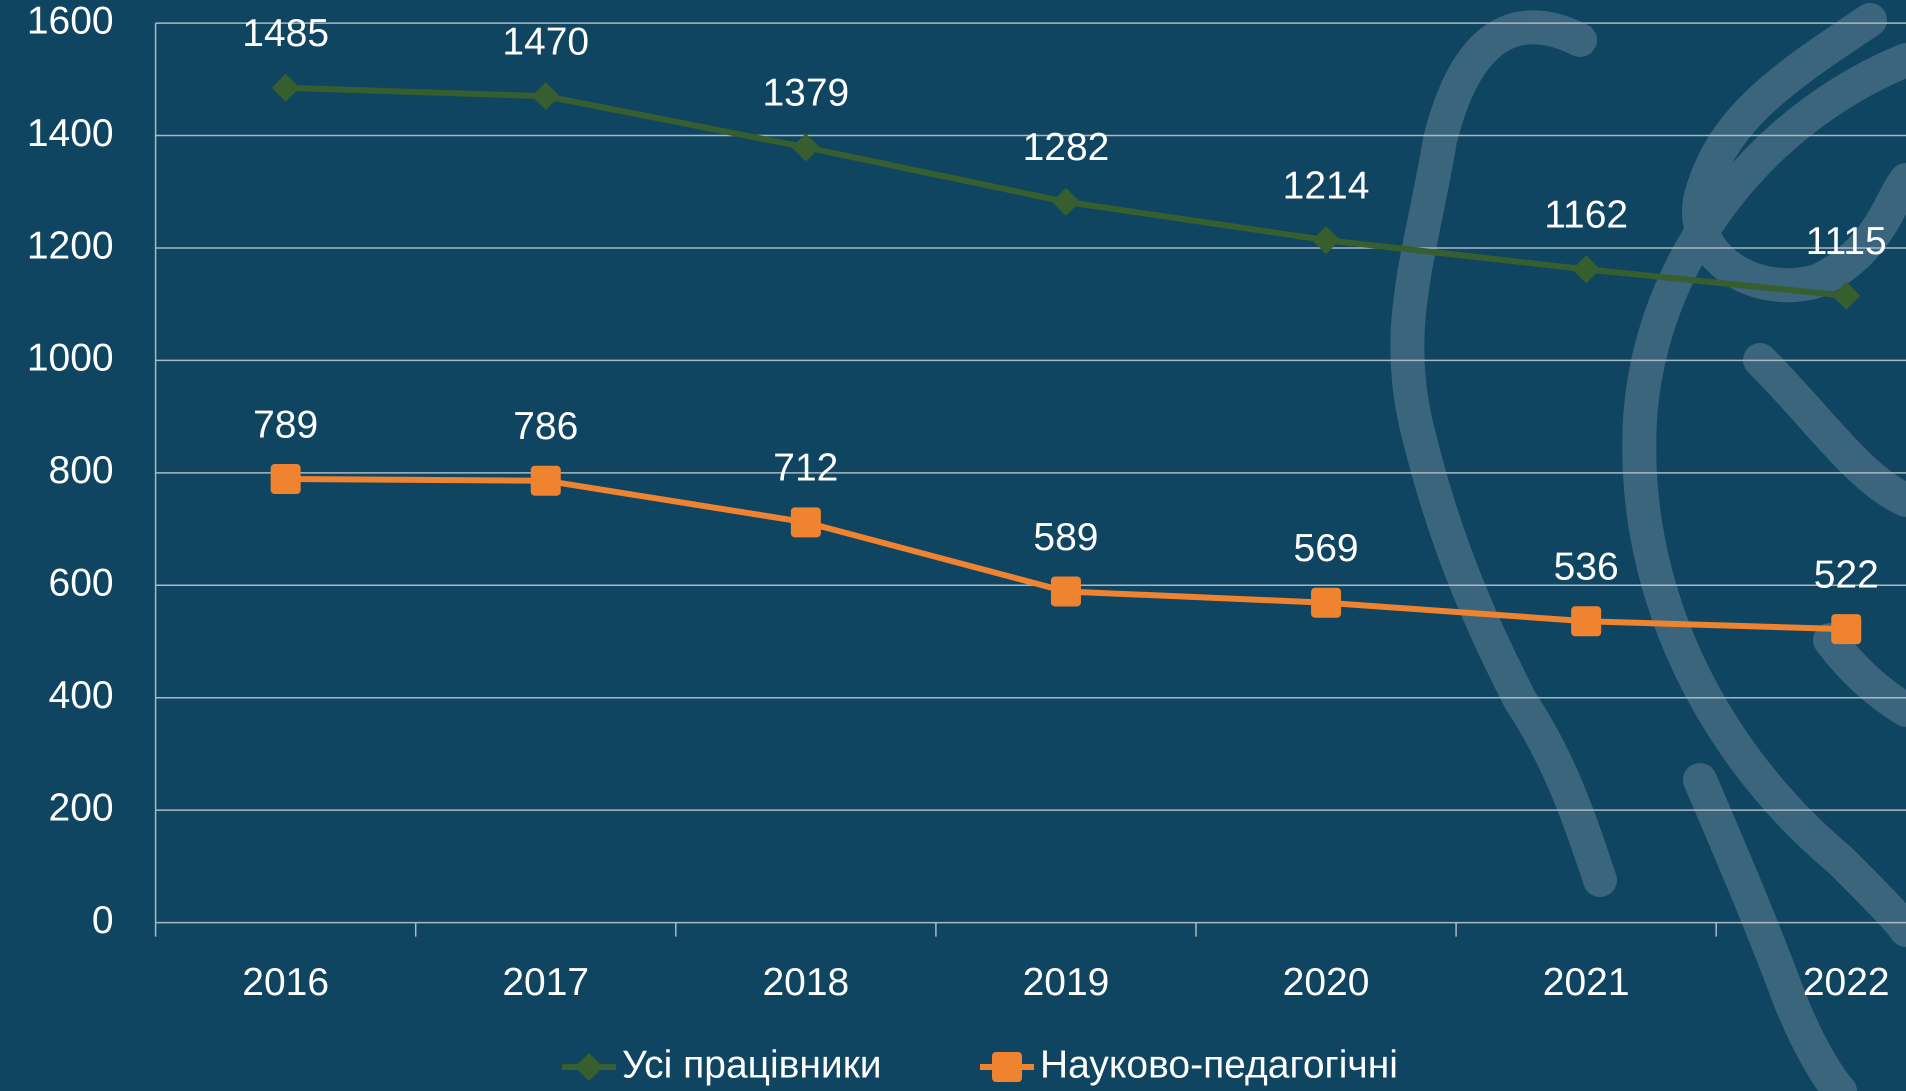 This screenshot has height=1091, width=1906. Describe the element at coordinates (1846, 574) in the screenshot. I see `data-label: 522` at that location.